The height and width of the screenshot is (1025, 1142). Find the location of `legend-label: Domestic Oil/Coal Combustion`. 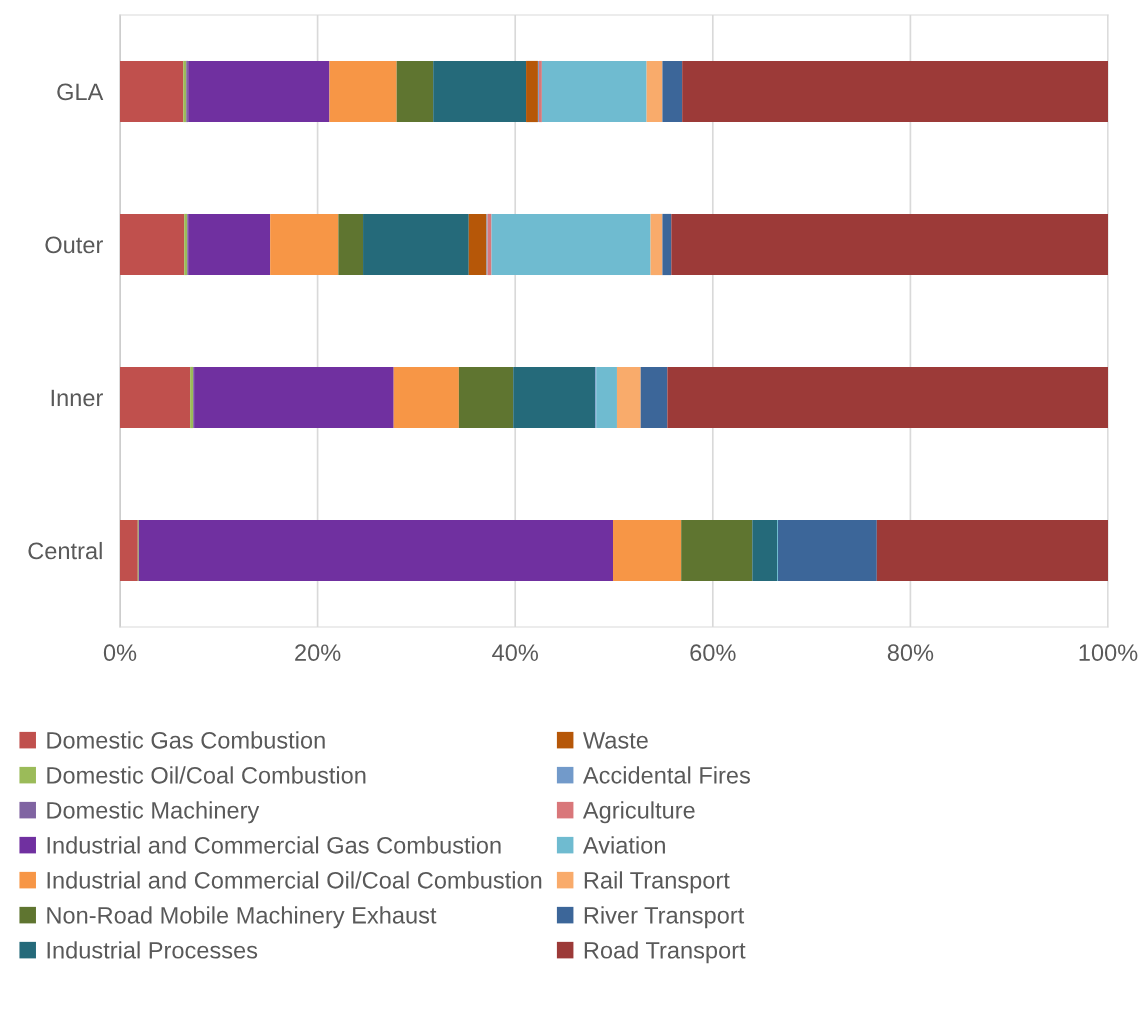

legend-label: Domestic Oil/Coal Combustion is located at coordinates (206, 775).